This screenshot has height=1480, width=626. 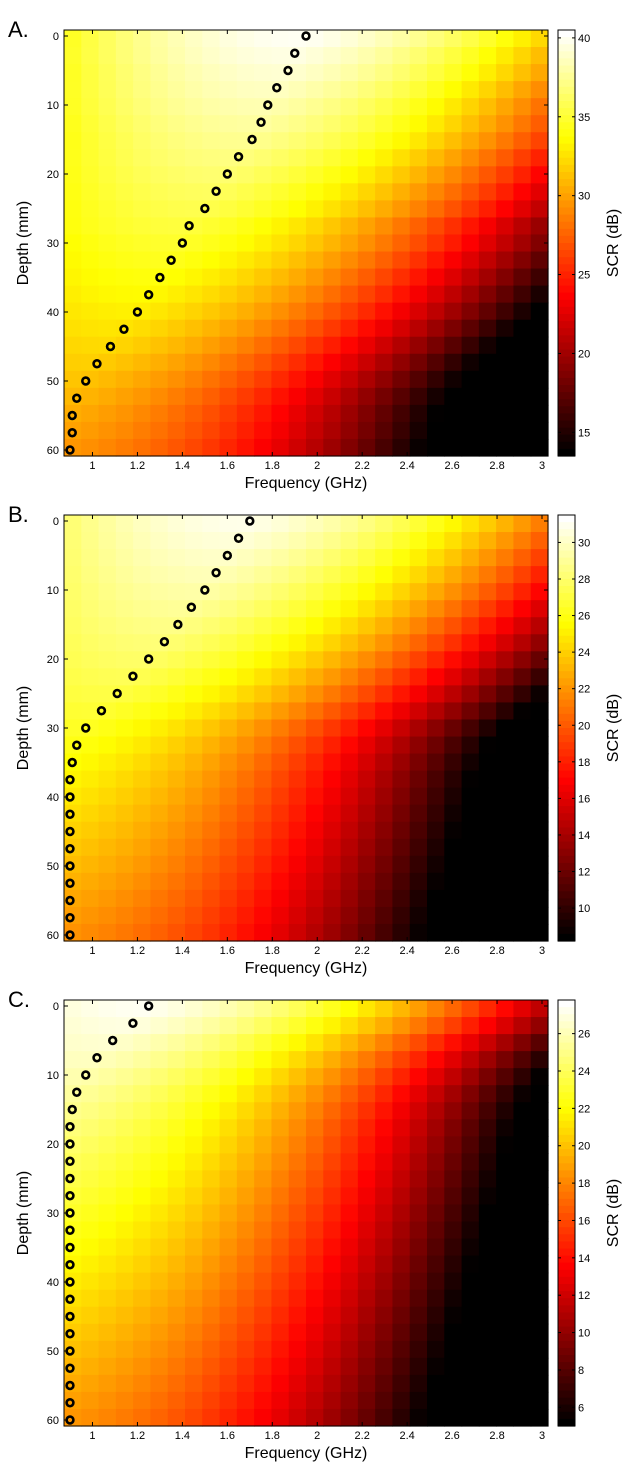 I want to click on colorbar-tick-label: 35, so click(x=584, y=118).